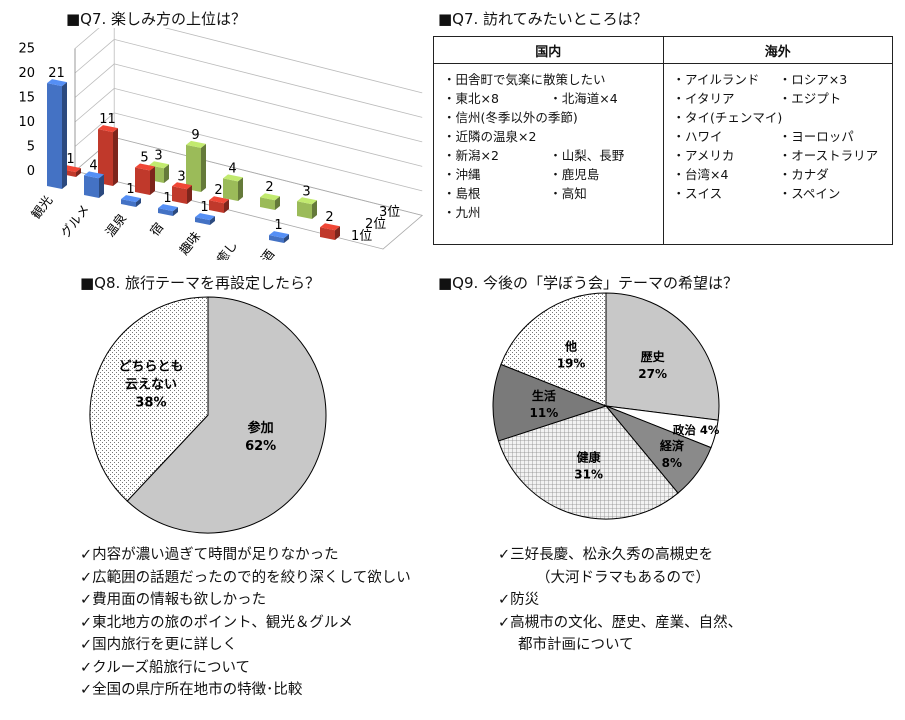 This screenshot has width=905, height=720. I want to click on pie-pct: 38%, so click(150, 402).